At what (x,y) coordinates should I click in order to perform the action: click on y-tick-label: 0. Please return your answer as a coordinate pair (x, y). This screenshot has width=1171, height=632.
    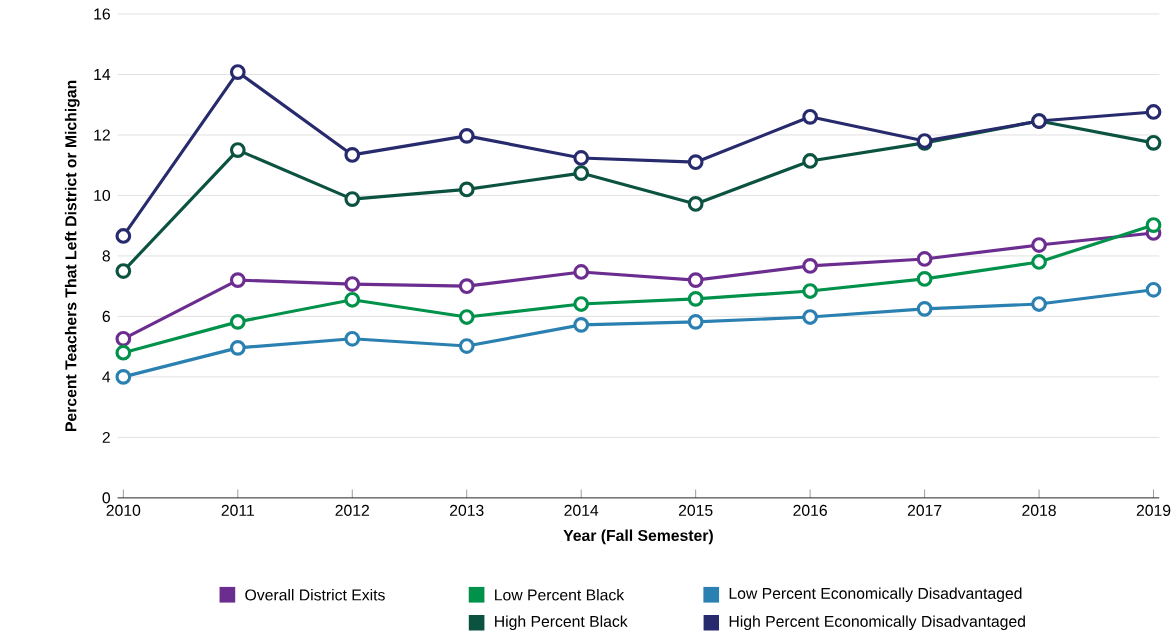
    Looking at the image, I should click on (106, 498).